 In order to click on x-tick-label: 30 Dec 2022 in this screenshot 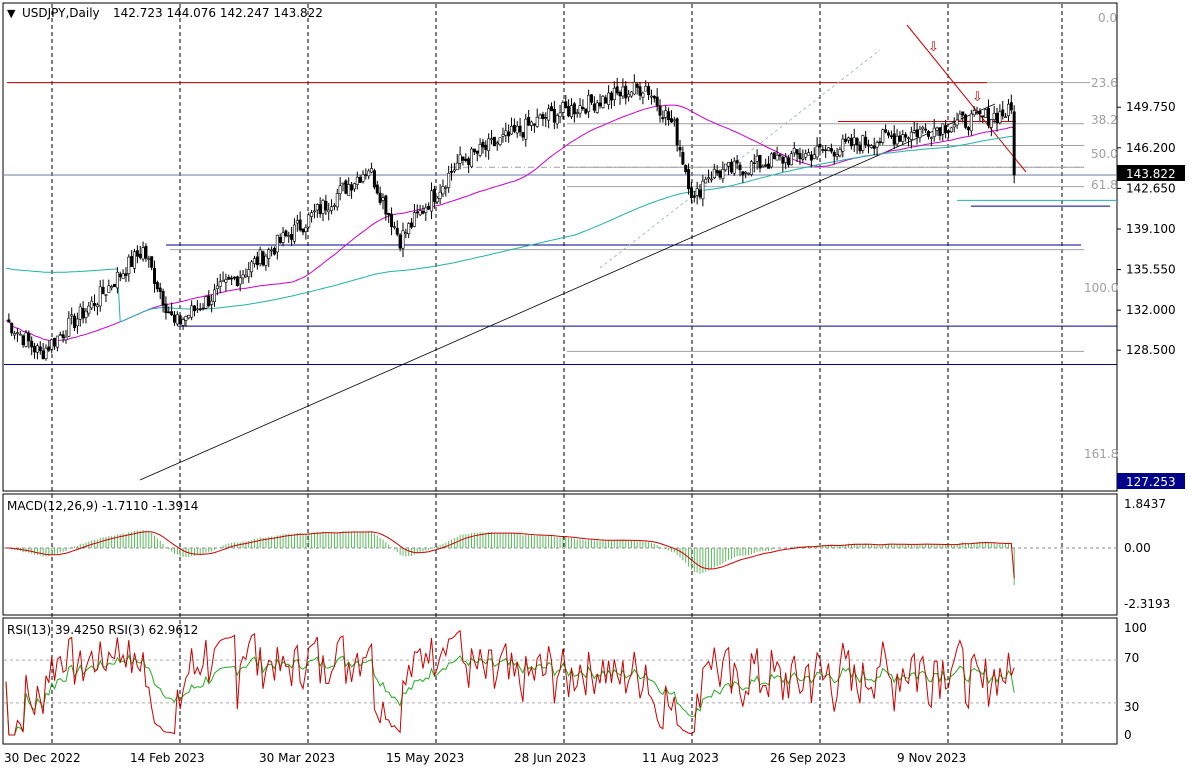, I will do `click(42, 758)`.